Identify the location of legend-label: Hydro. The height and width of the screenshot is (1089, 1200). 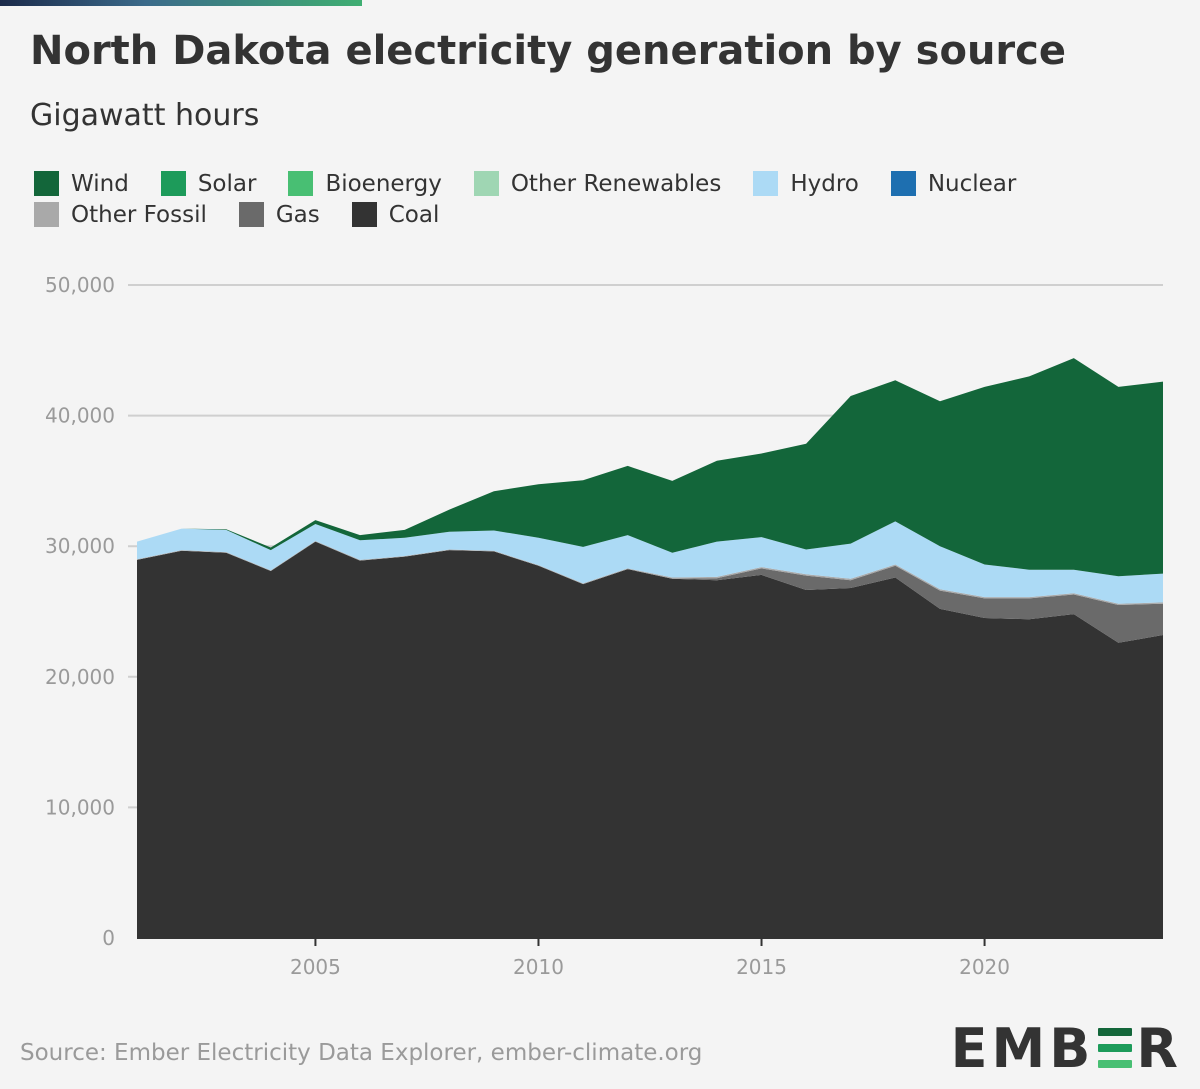
(824, 183).